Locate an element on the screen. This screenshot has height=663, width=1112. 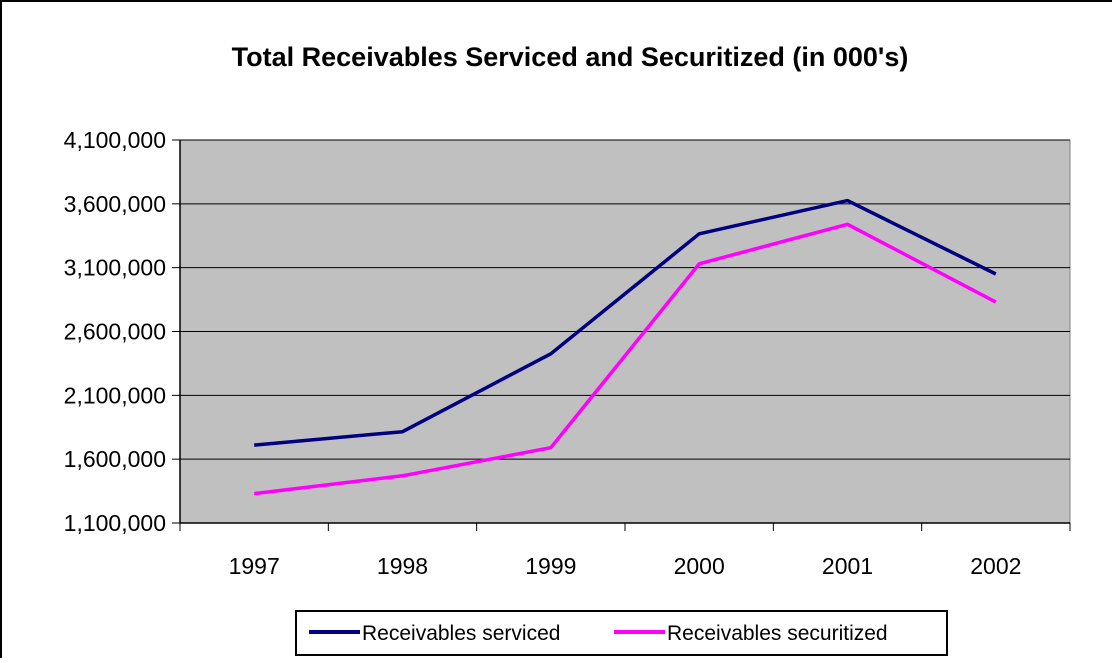
x-tick-label: 2001 is located at coordinates (847, 566).